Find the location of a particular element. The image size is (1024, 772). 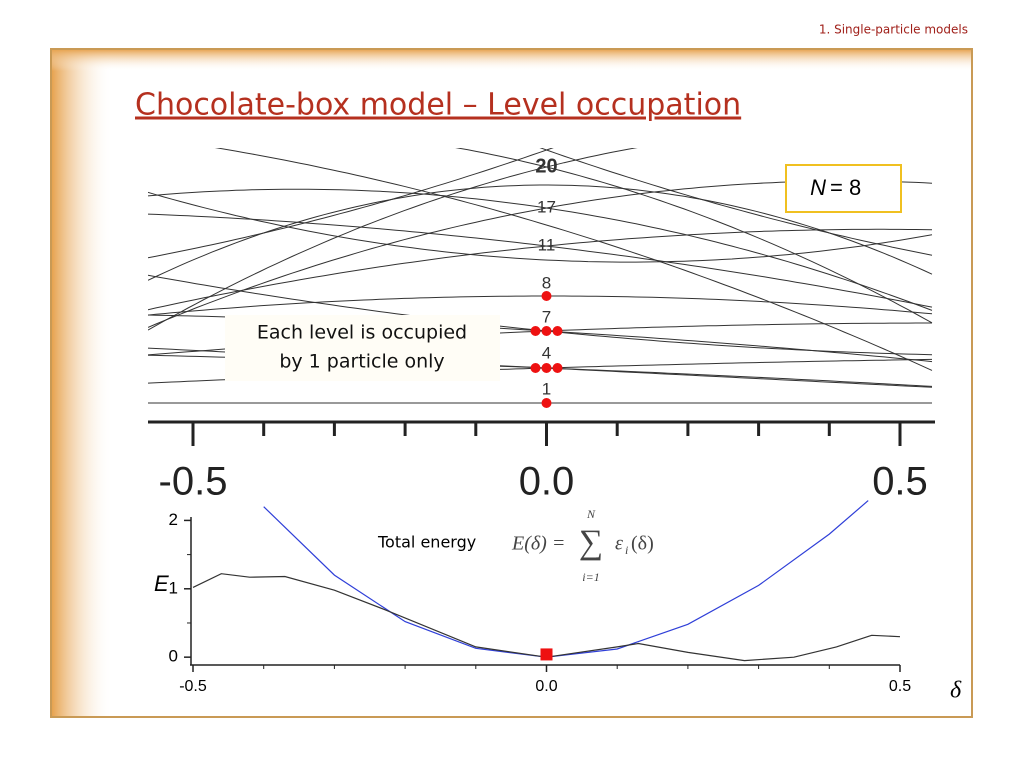

x-tick-label: -0.5 is located at coordinates (193, 686).